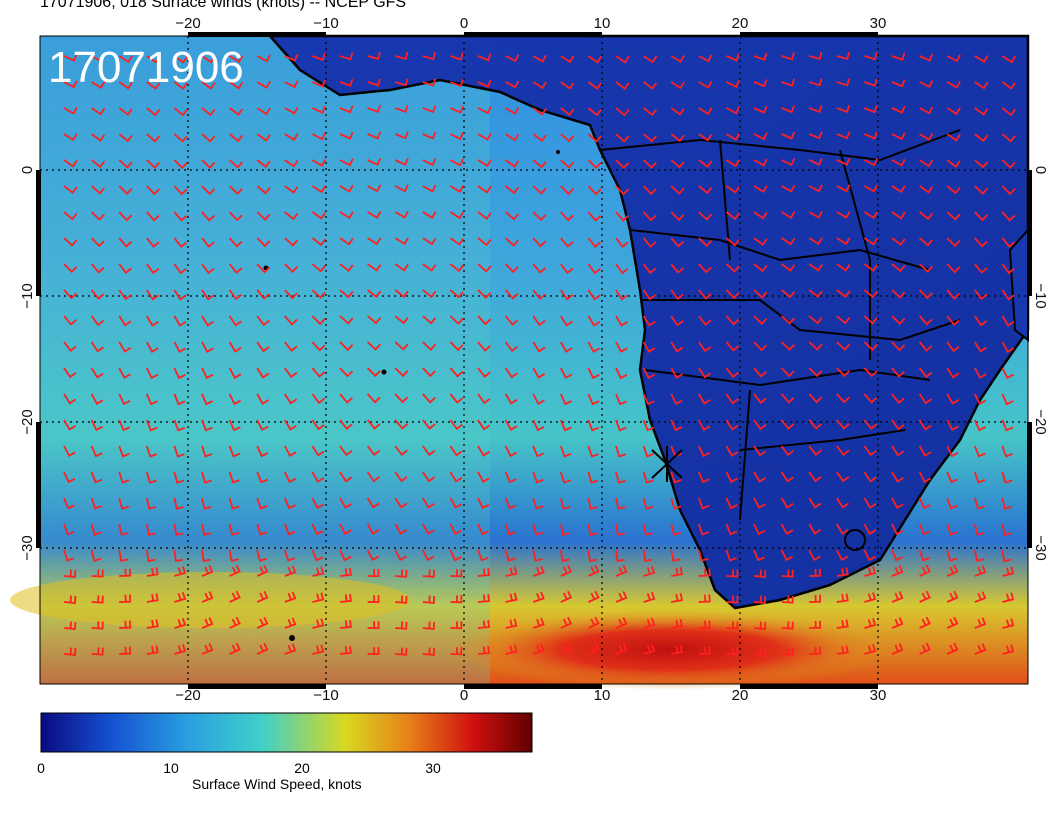 The image size is (1056, 816). What do you see at coordinates (27, 421) in the screenshot?
I see `lat-tick: −20` at bounding box center [27, 421].